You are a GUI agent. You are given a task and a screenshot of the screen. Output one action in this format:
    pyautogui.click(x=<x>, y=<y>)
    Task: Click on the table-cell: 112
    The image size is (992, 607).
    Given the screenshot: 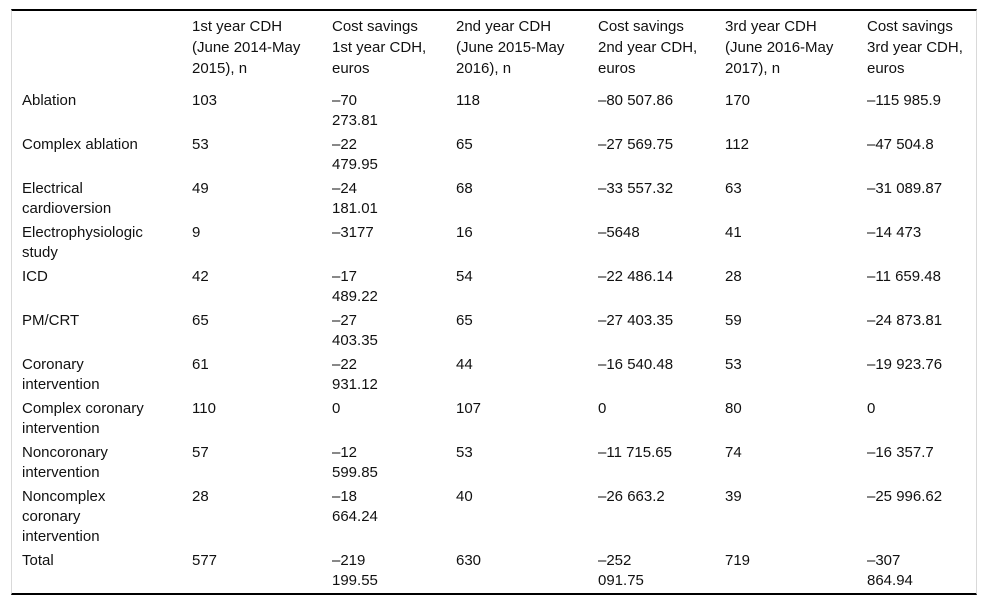 What is the action you would take?
    pyautogui.click(x=737, y=144)
    